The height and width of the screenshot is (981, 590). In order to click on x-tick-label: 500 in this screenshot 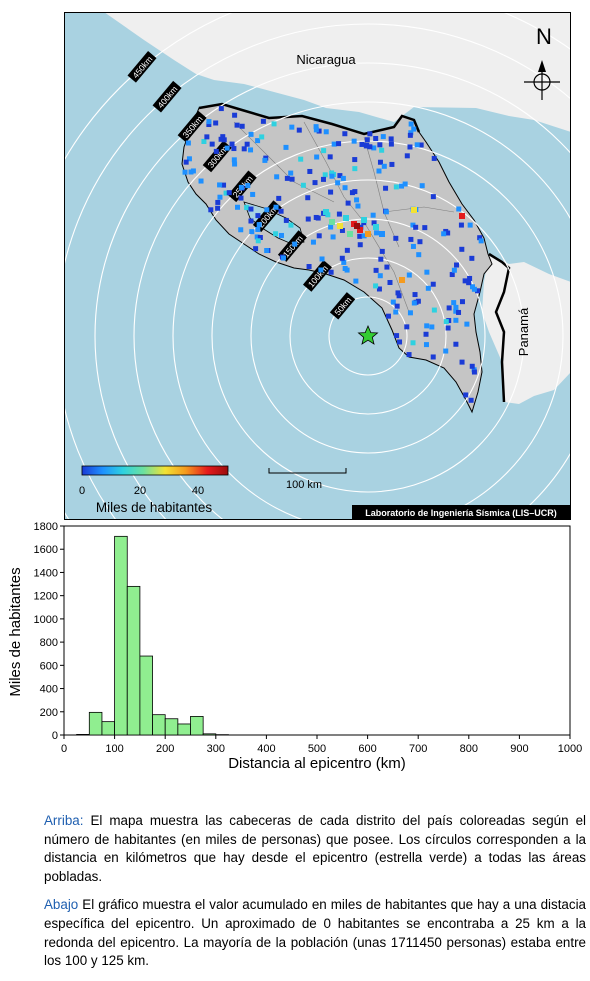, I will do `click(317, 749)`.